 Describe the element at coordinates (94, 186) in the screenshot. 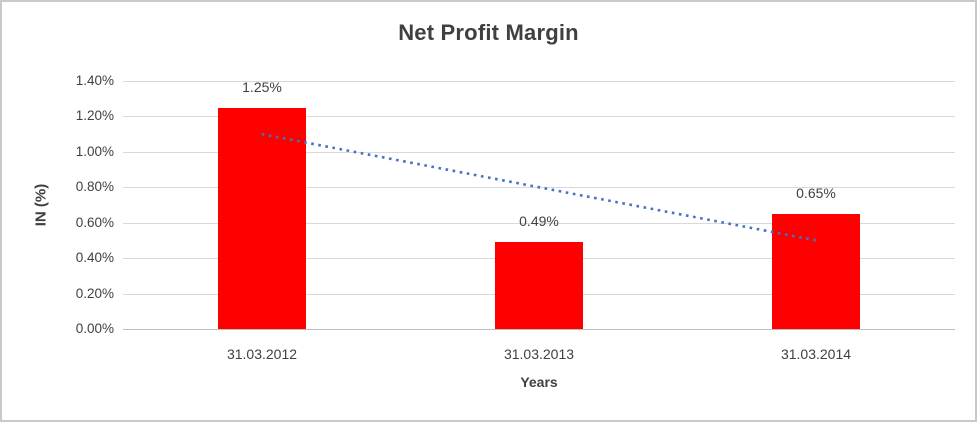

I see `y-tick-label: 0.80%` at that location.